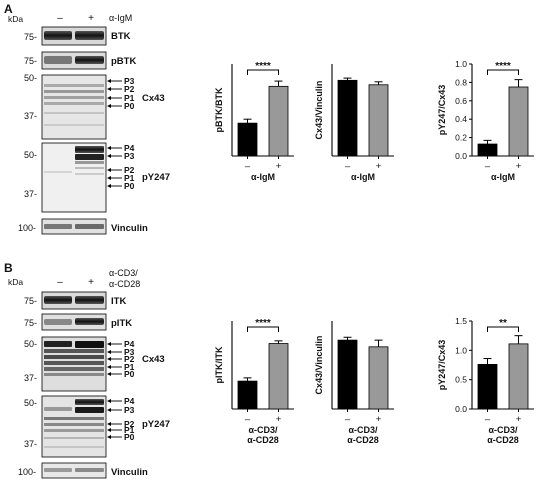  Describe the element at coordinates (121, 323) in the screenshot. I see `blot-label-pitk: pITK` at that location.